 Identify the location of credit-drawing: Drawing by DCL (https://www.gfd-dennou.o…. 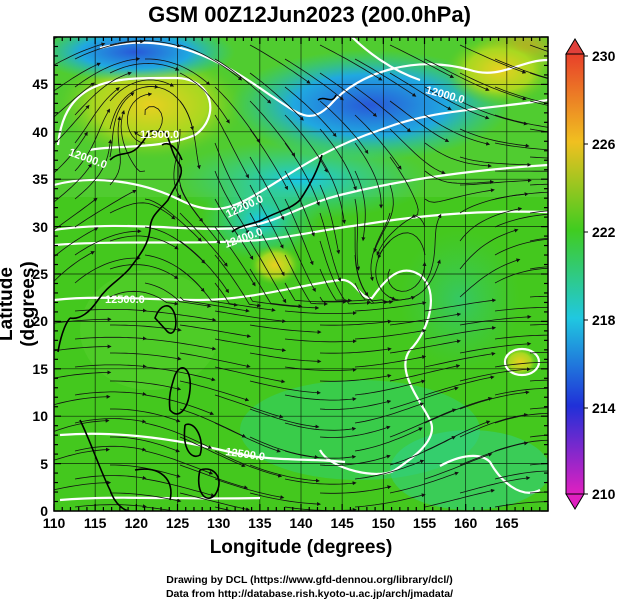
(309, 580).